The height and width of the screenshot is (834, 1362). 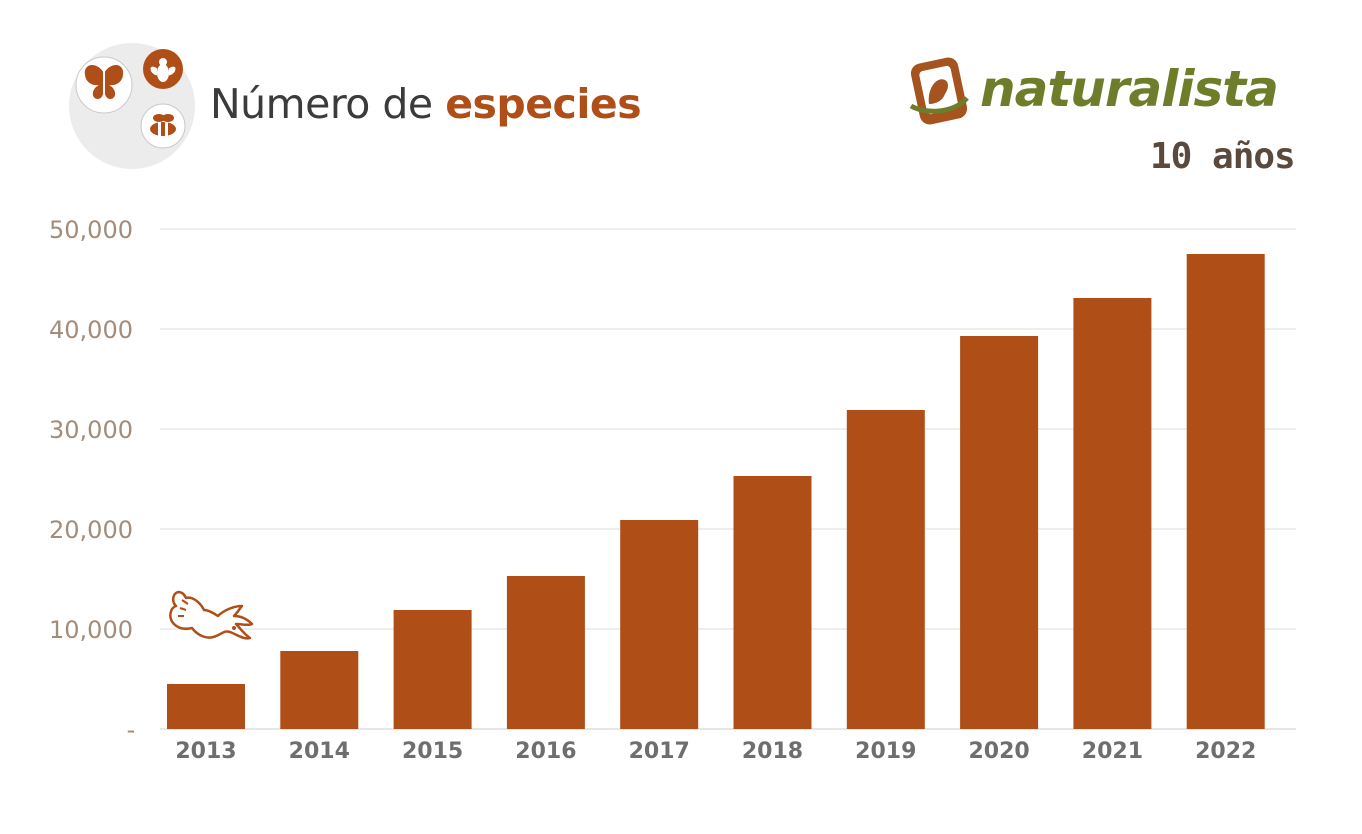 What do you see at coordinates (91, 230) in the screenshot?
I see `y-tick-label: 50,000` at bounding box center [91, 230].